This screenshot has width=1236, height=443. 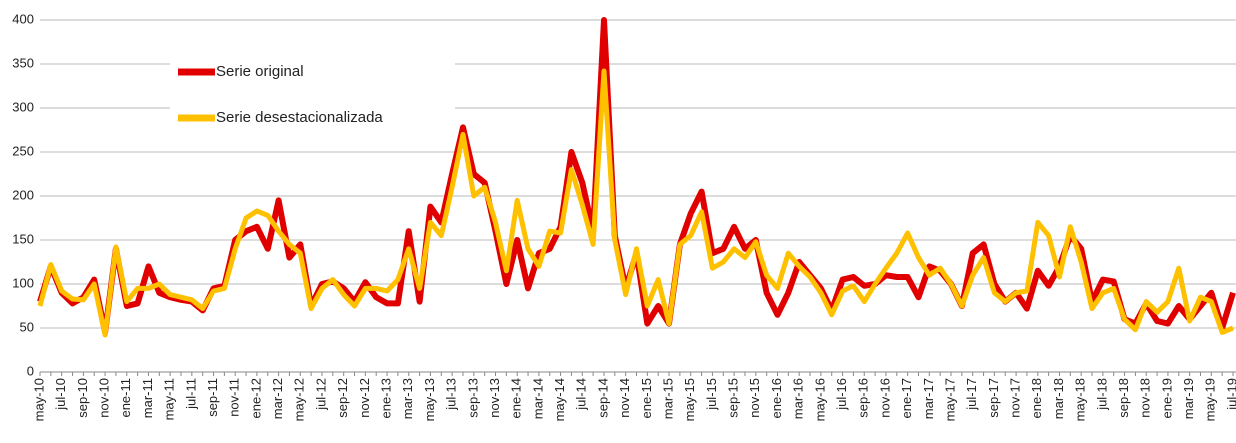 I want to click on legend-background, so click(x=312, y=94).